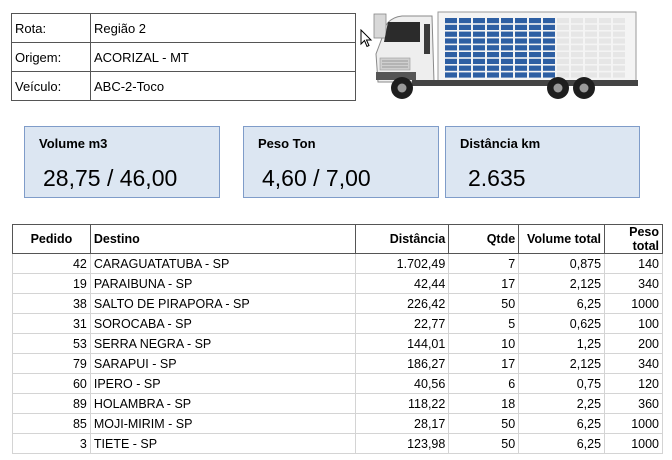  What do you see at coordinates (562, 239) in the screenshot?
I see `header-volume-total: Volume total` at bounding box center [562, 239].